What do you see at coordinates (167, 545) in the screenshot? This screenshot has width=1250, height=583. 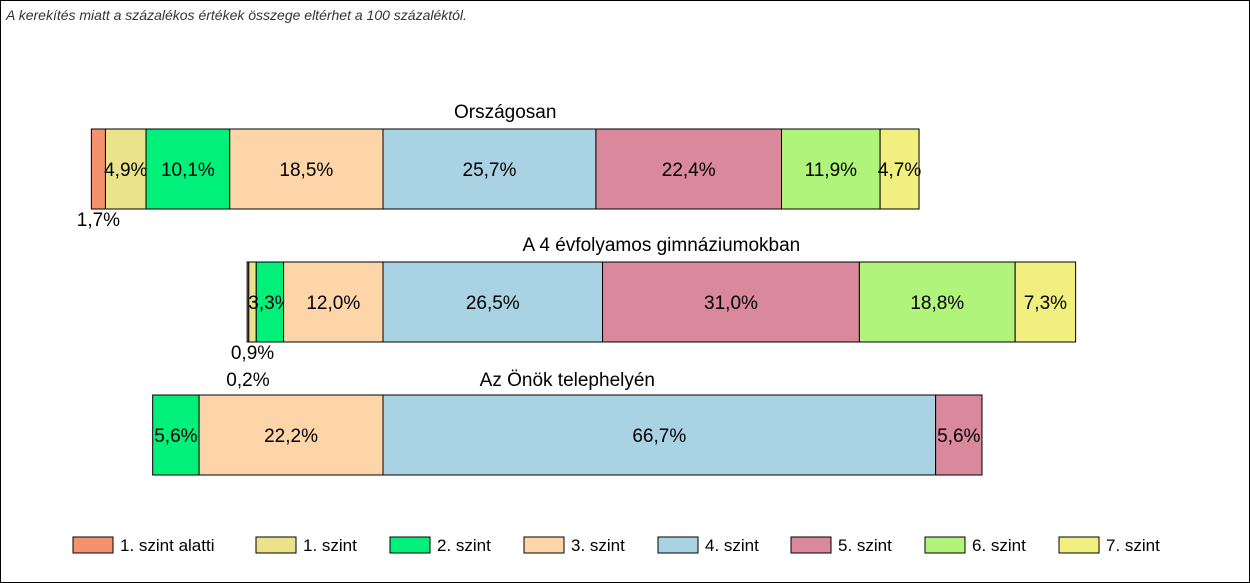 I see `legend-label: 1. szint alatti` at bounding box center [167, 545].